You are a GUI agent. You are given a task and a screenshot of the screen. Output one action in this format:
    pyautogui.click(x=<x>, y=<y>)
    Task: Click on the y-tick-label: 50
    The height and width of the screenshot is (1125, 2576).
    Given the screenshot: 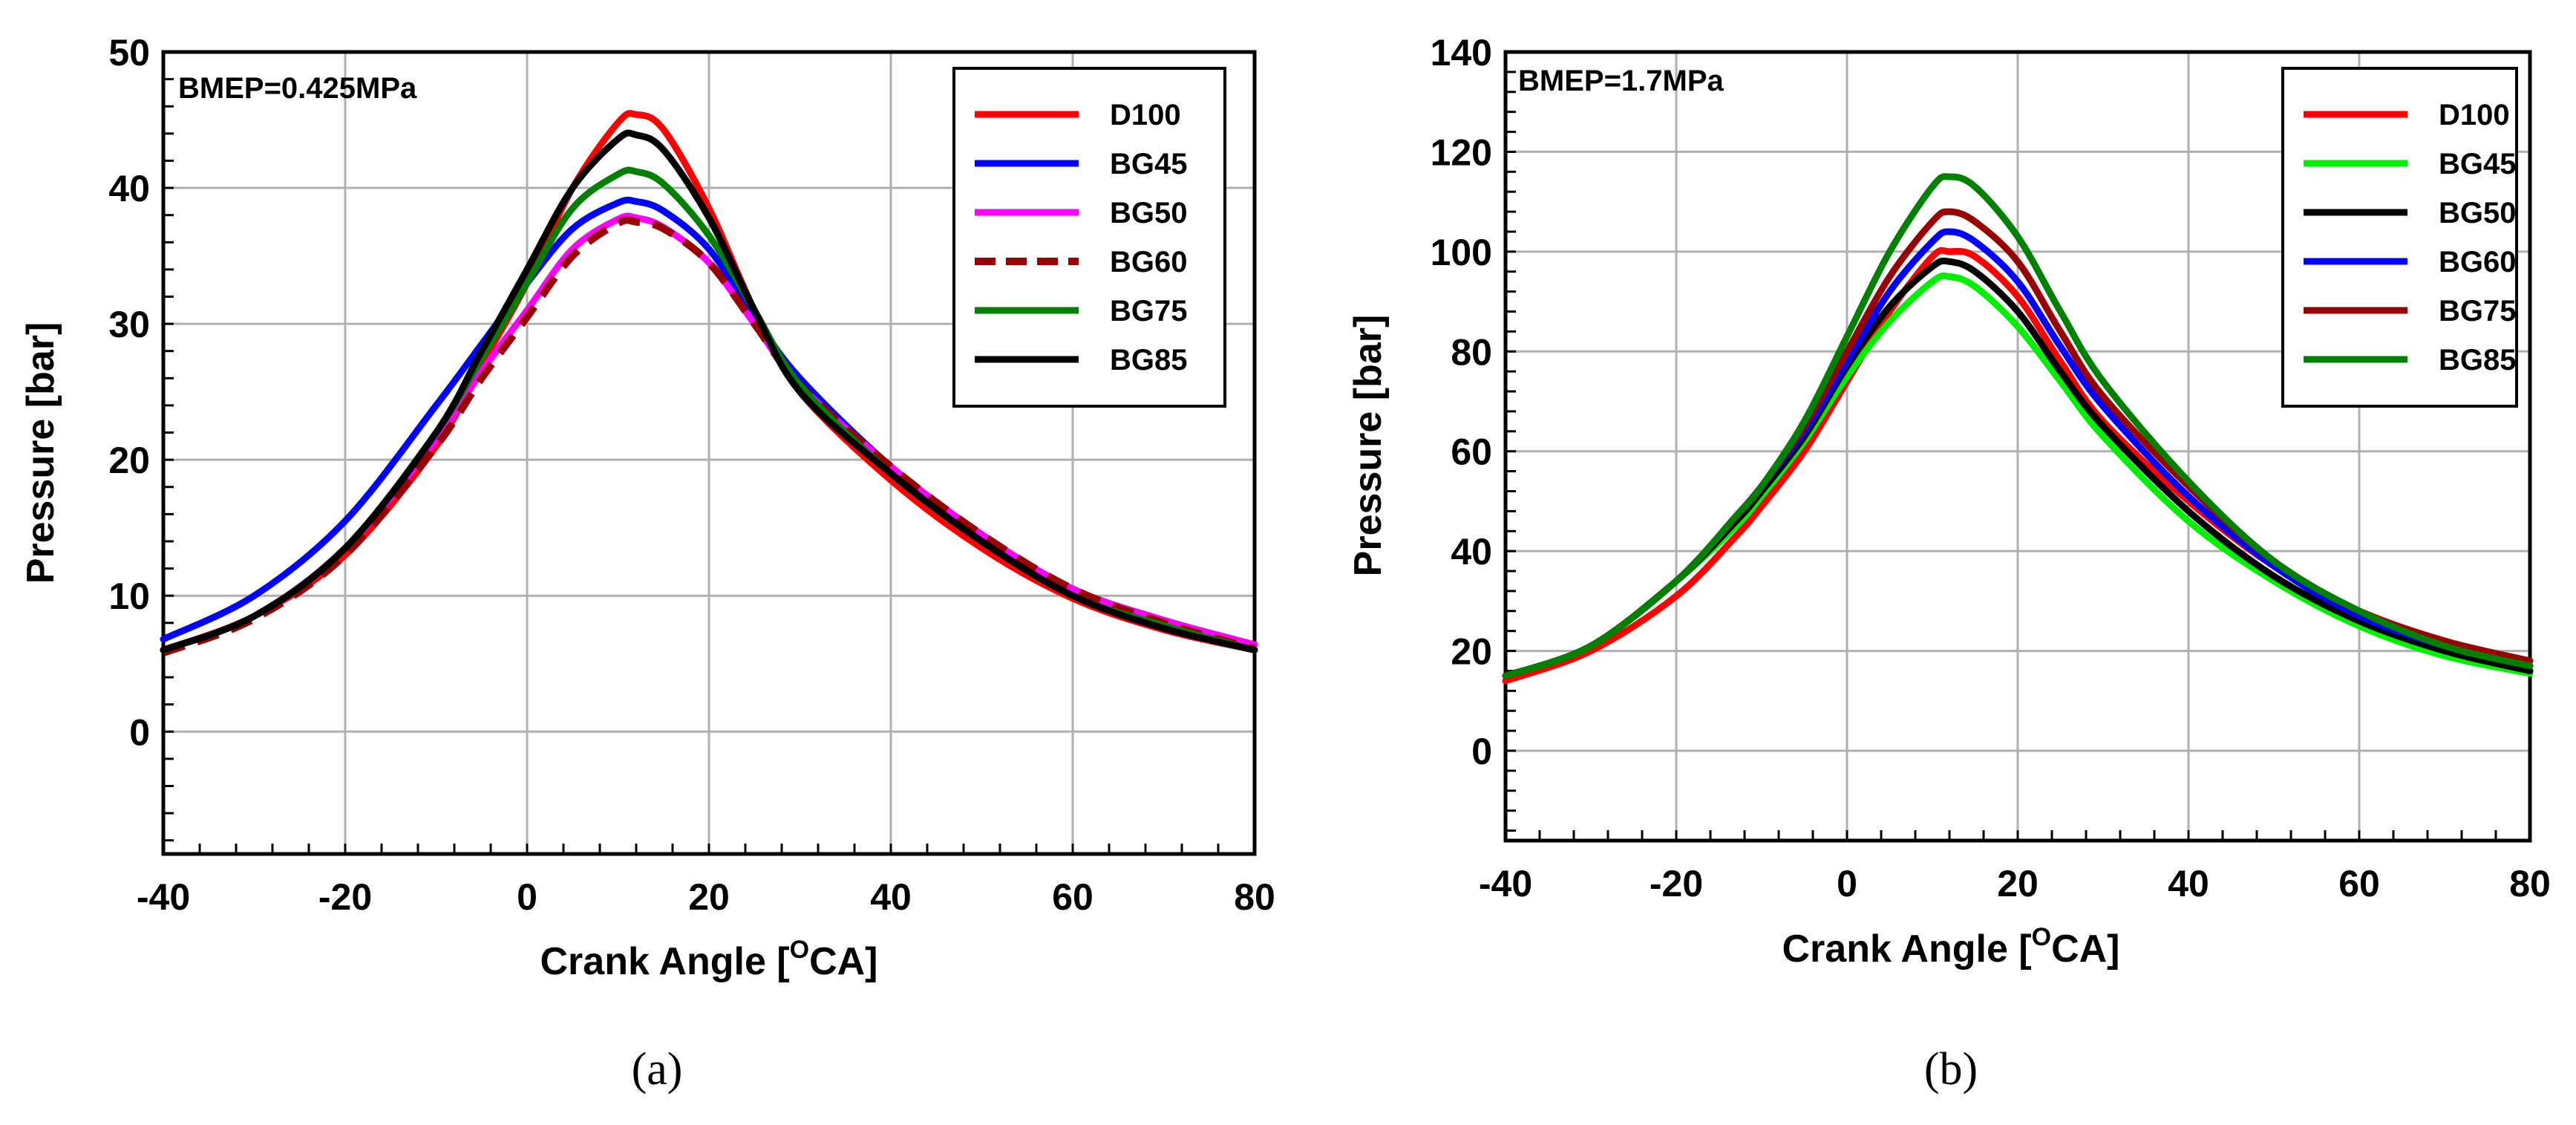 What is the action you would take?
    pyautogui.click(x=129, y=53)
    